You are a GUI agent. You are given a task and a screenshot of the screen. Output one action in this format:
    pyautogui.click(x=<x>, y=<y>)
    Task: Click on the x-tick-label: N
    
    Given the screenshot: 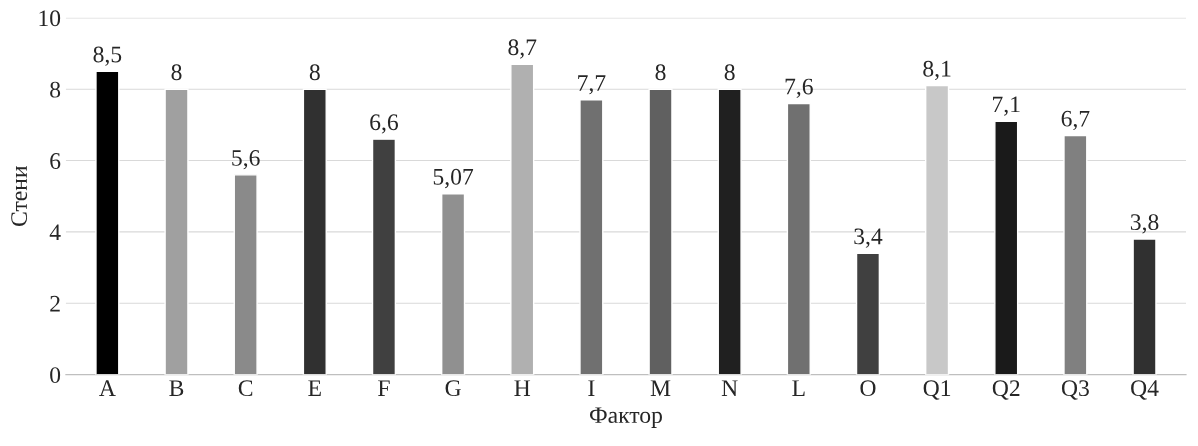 What is the action you would take?
    pyautogui.click(x=729, y=388)
    